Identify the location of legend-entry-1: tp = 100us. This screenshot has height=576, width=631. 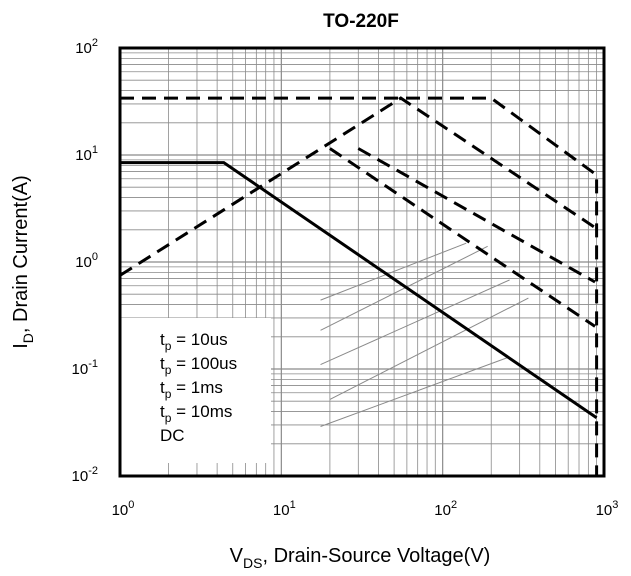
(198, 365).